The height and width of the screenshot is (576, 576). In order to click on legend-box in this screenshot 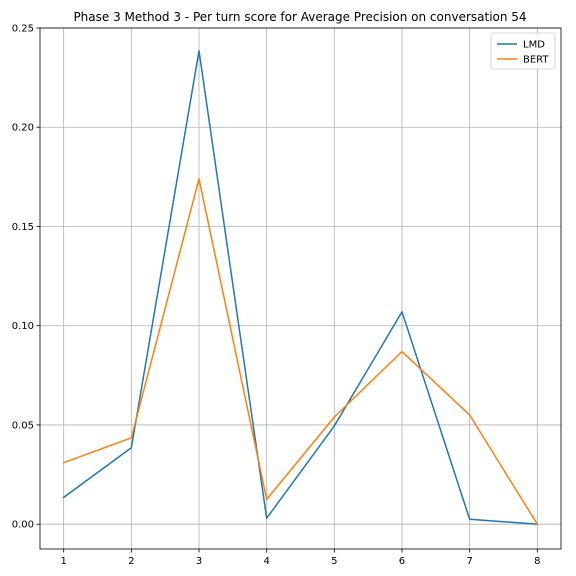, I will do `click(523, 51)`.